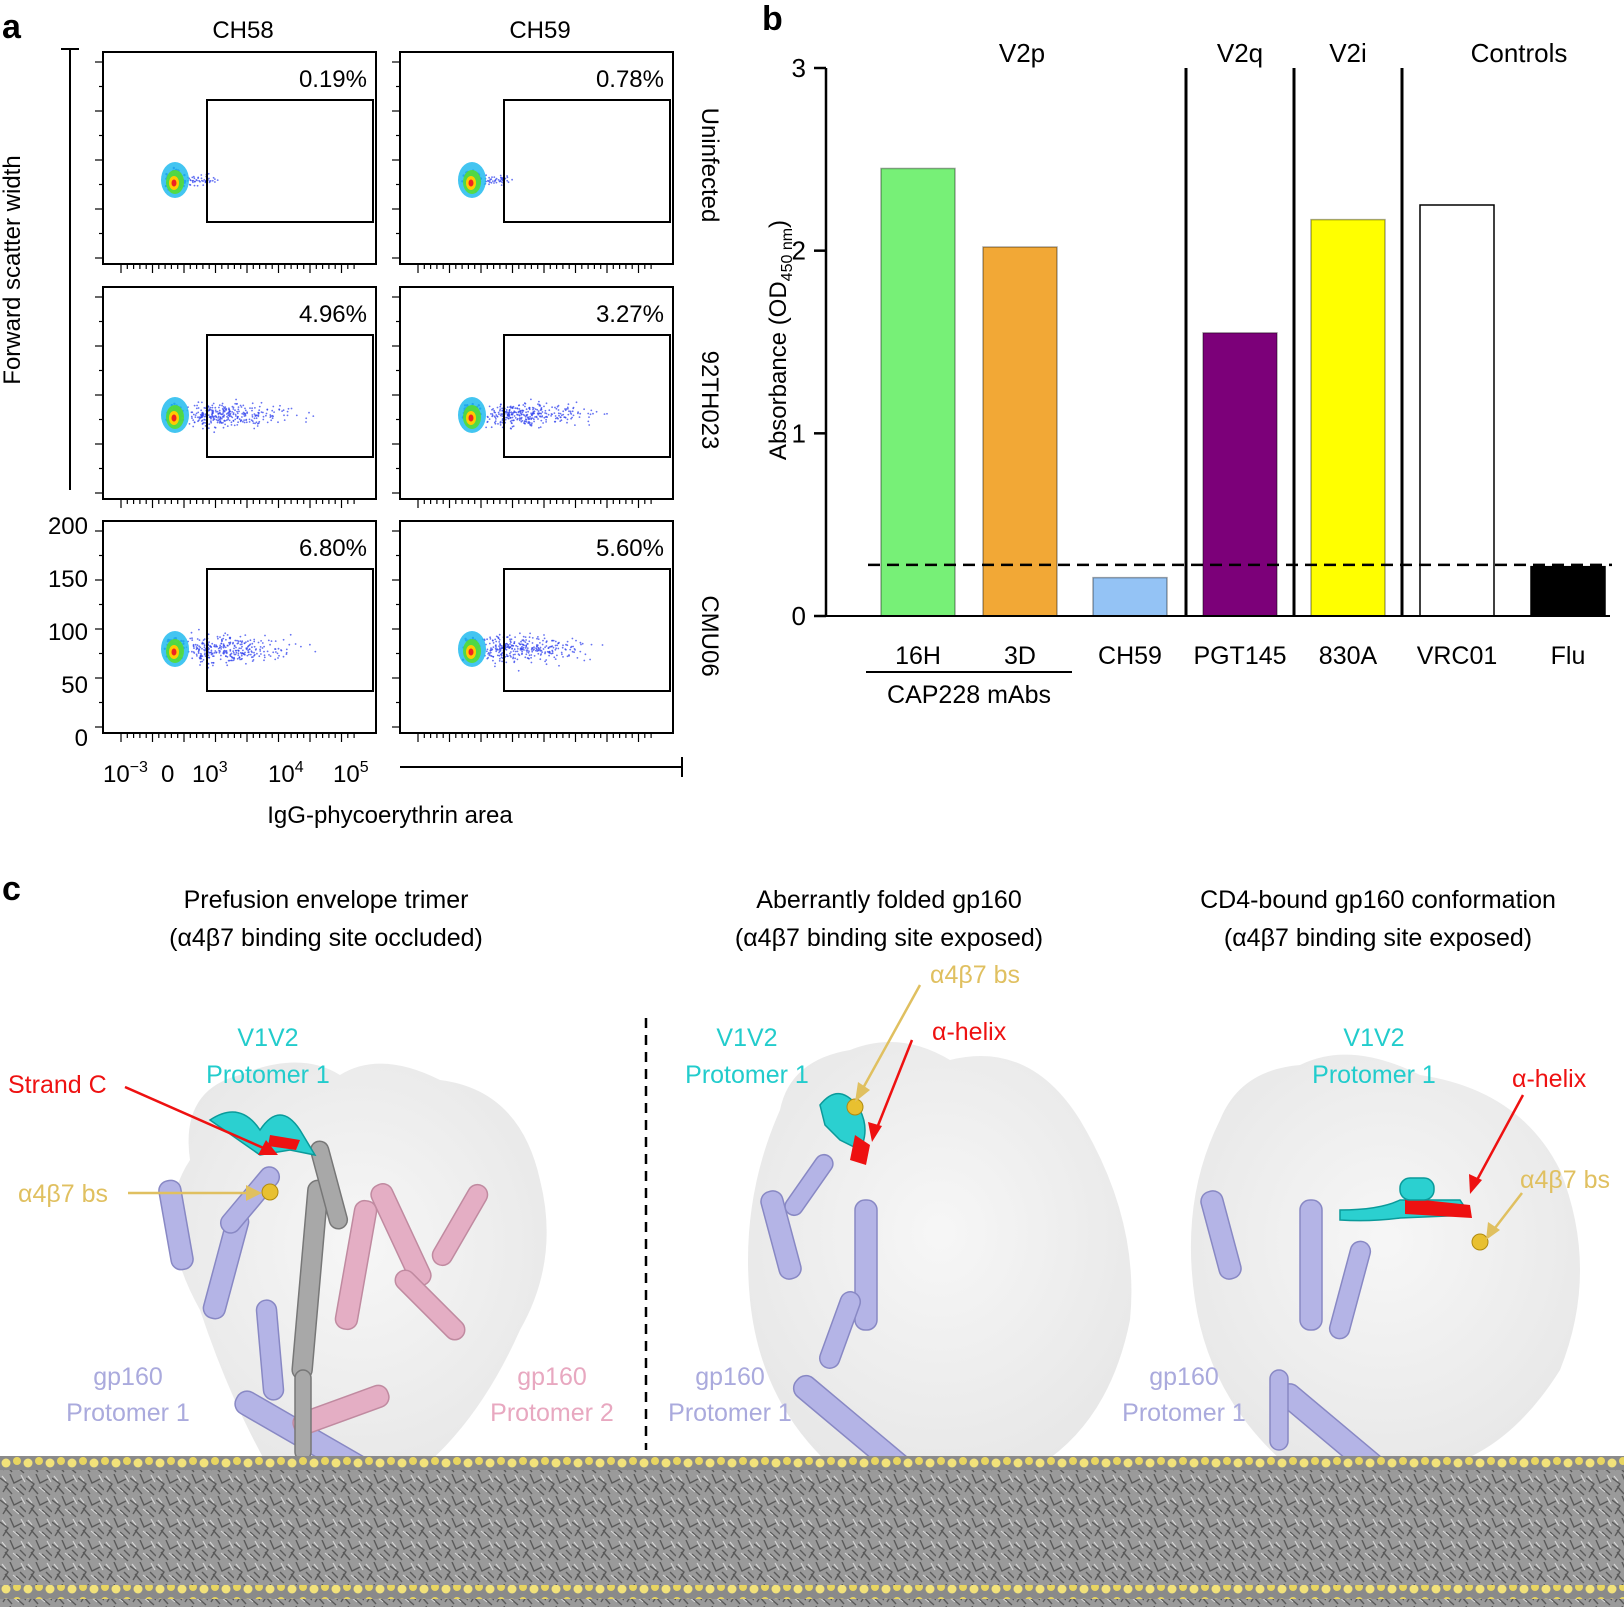  What do you see at coordinates (1549, 1079) in the screenshot?
I see `label-helix-cd4: α-helix` at bounding box center [1549, 1079].